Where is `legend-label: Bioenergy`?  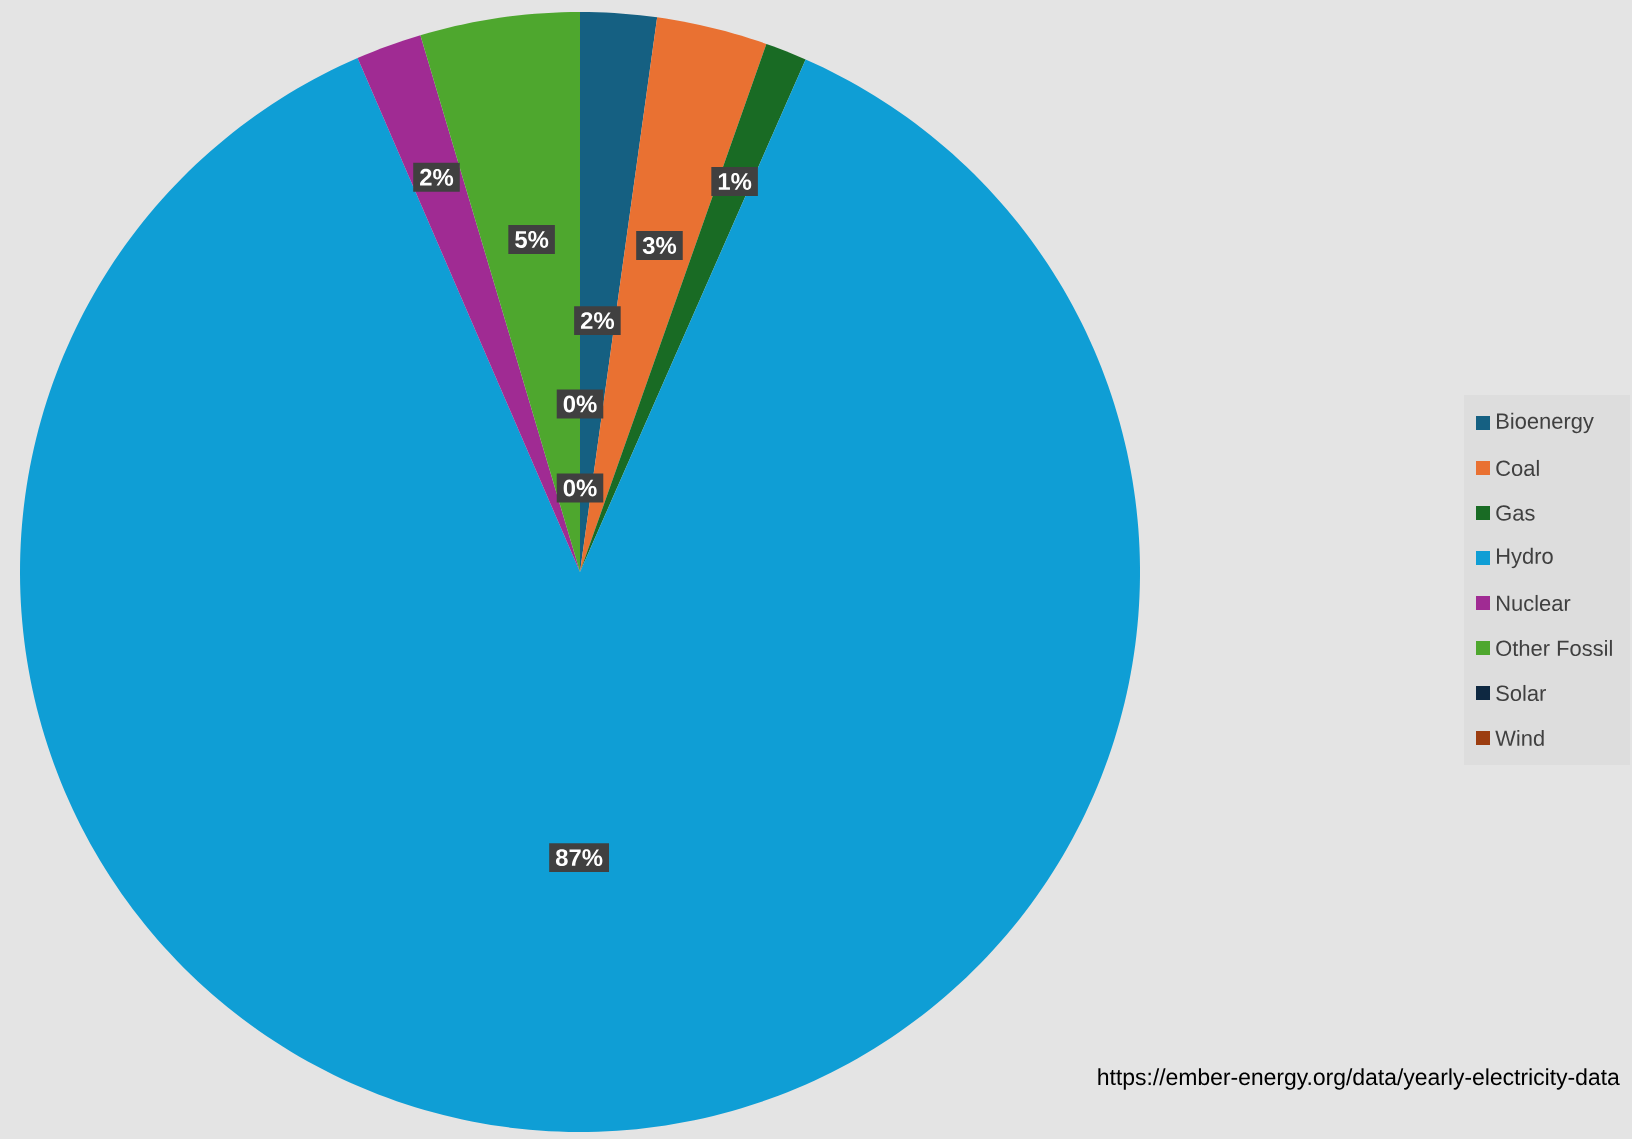 legend-label: Bioenergy is located at coordinates (1545, 423).